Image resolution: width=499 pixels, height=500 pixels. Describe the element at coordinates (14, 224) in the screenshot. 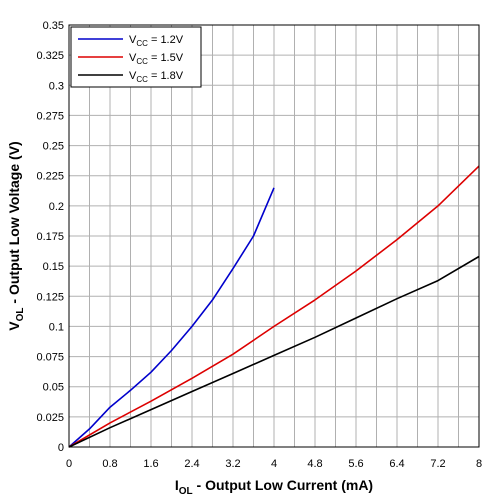

I see `y-axis-title-rest: - Output Low Voltage (V)` at that location.